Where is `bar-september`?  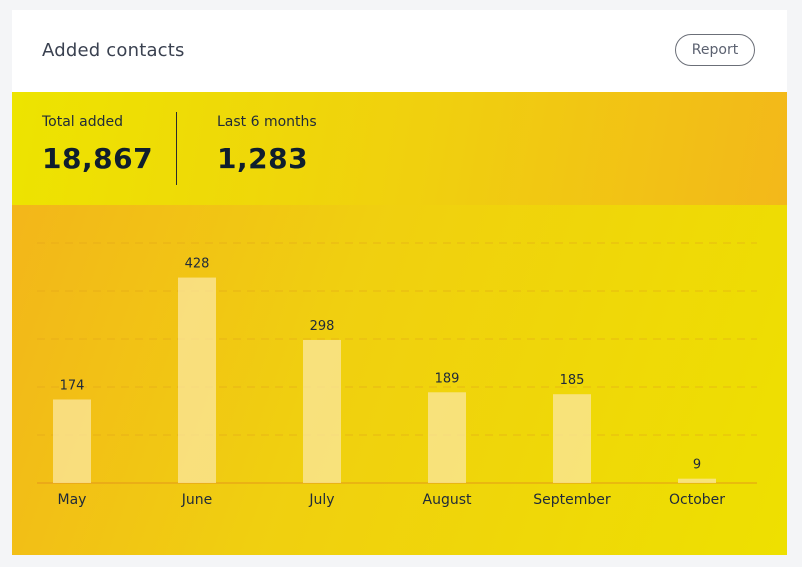 bar-september is located at coordinates (572, 438).